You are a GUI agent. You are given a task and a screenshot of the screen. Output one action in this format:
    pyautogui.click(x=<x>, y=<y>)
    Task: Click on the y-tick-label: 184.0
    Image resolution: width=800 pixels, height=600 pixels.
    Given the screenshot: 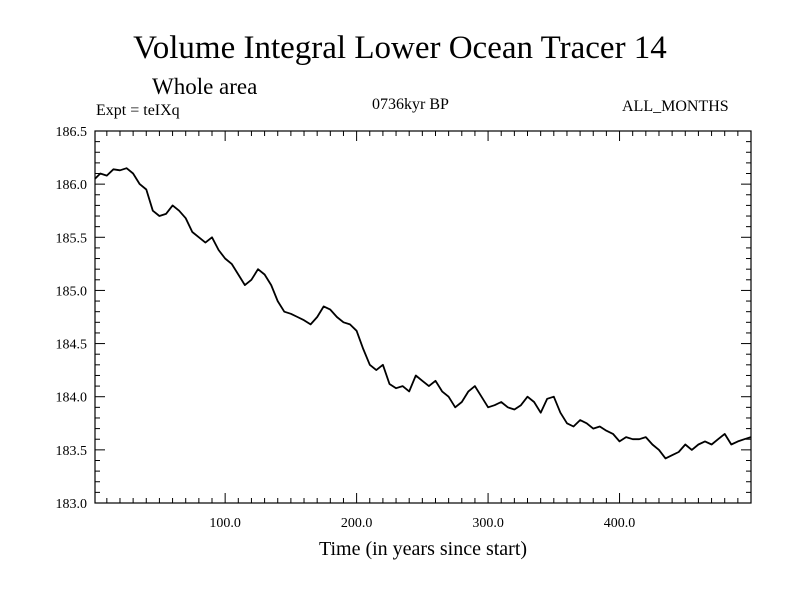 What is the action you would take?
    pyautogui.click(x=72, y=398)
    